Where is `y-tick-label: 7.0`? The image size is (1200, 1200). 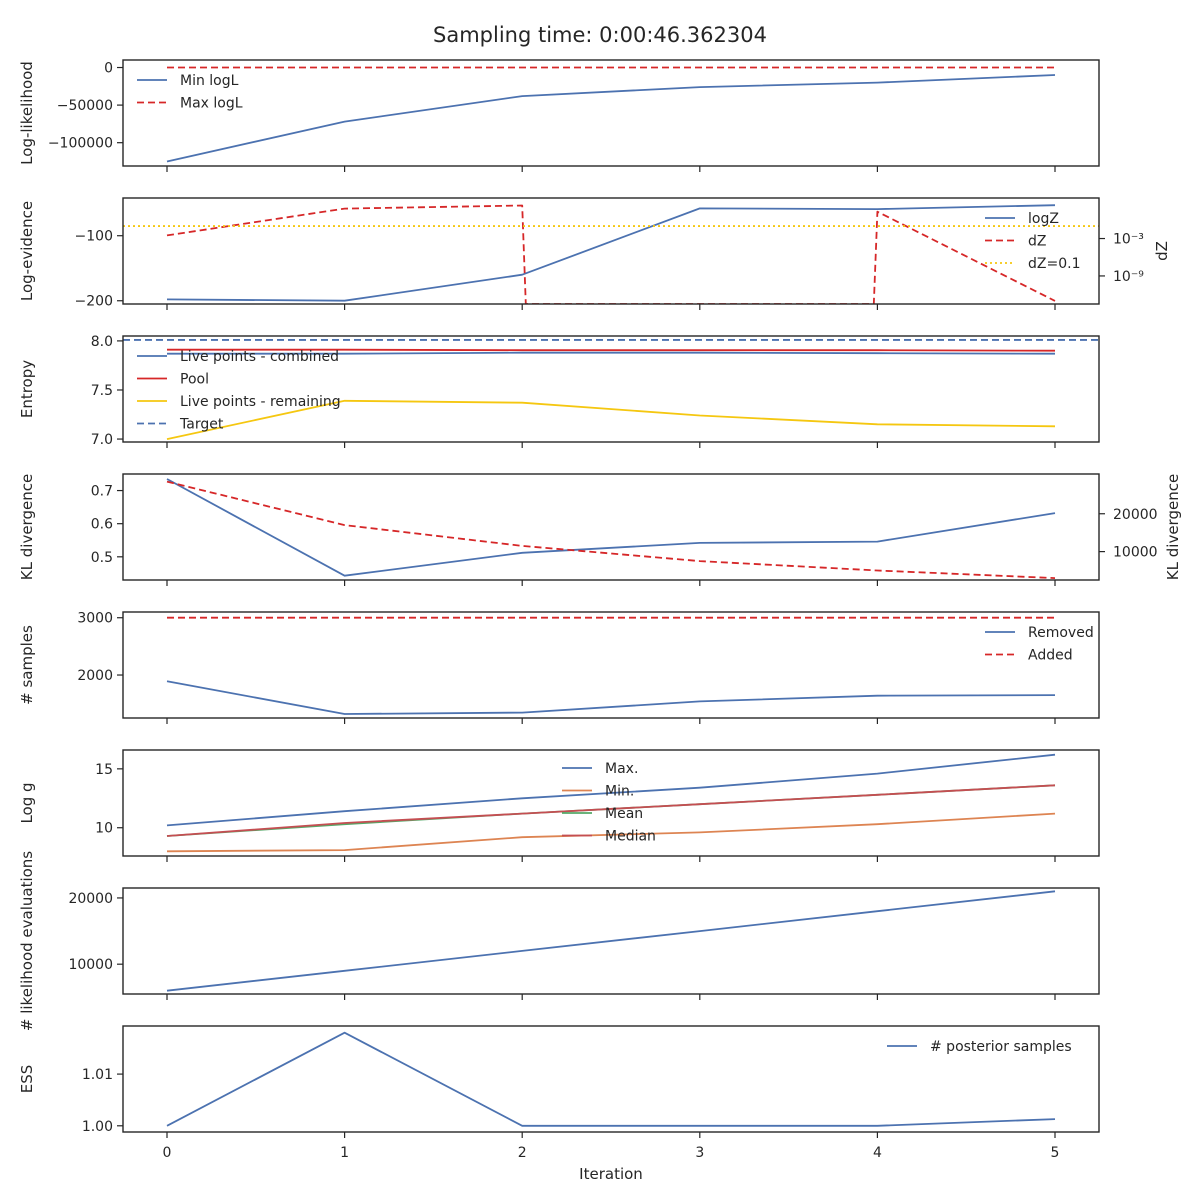 y-tick-label: 7.0 is located at coordinates (102, 440).